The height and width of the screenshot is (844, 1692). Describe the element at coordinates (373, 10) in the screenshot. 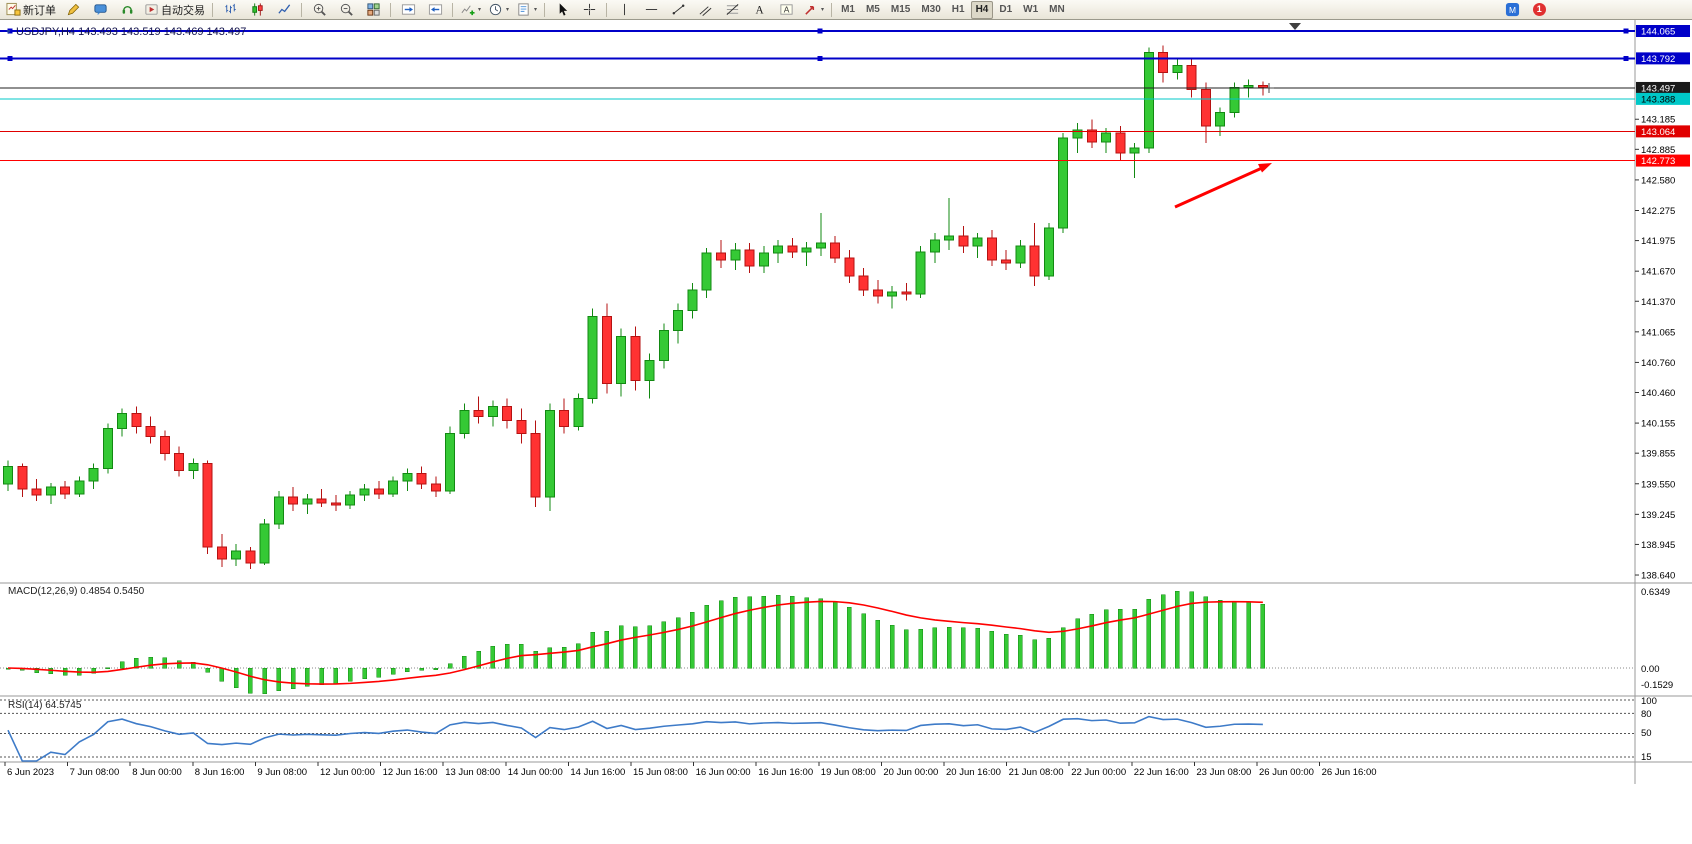

I see `tile-windows-button` at that location.